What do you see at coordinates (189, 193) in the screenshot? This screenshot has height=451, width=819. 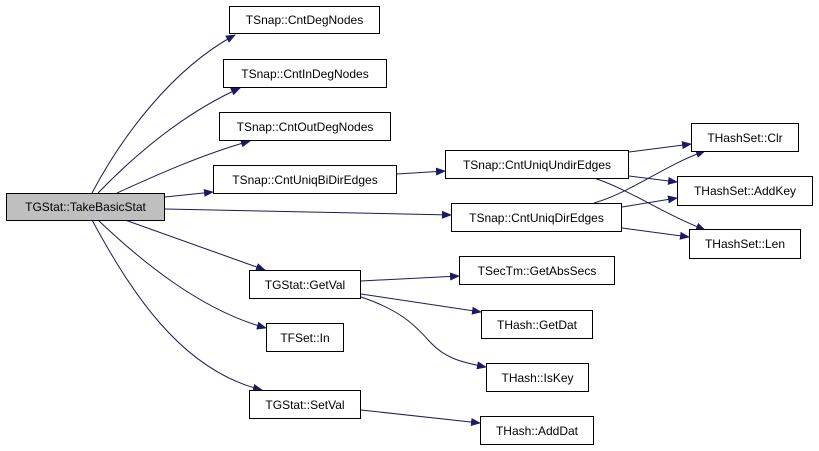 I see `edge-take-to-bidir` at bounding box center [189, 193].